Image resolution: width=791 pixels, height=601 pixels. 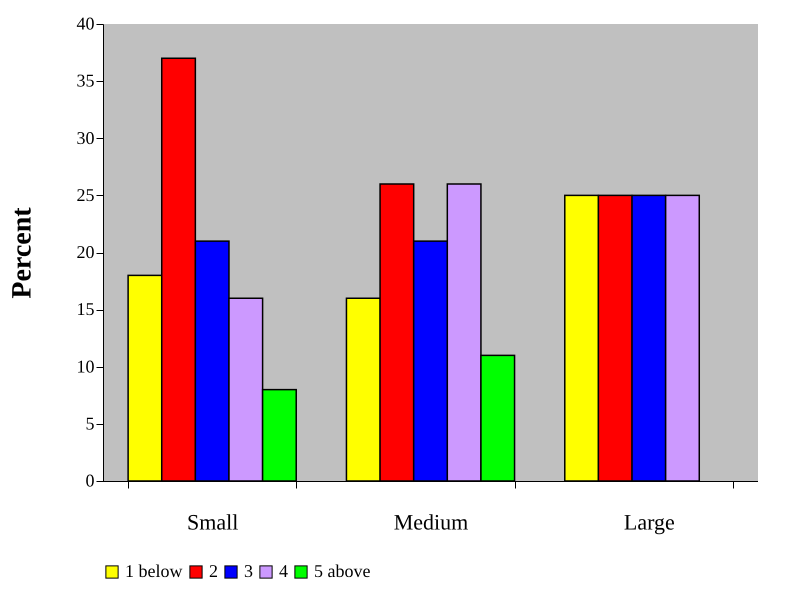 What do you see at coordinates (85, 252) in the screenshot?
I see `y-tick-label: 20` at bounding box center [85, 252].